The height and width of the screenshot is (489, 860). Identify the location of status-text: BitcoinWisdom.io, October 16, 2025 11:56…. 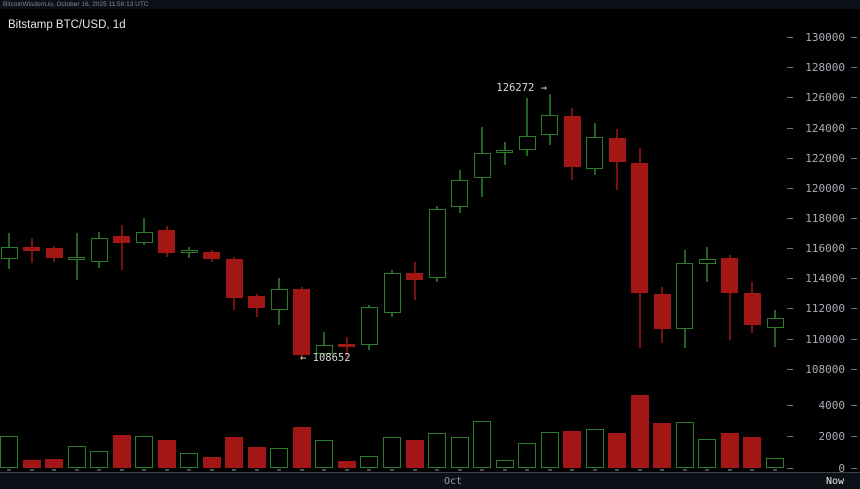
(76, 4).